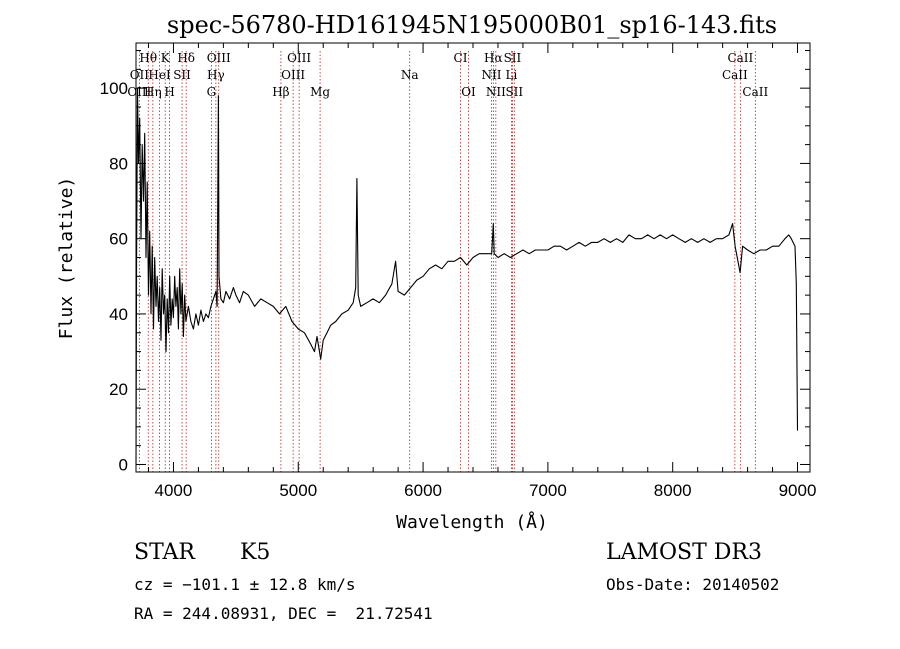 This screenshot has width=900, height=649. I want to click on redshift-readout: cz = −101.1 ± 12.8 km/s, so click(245, 584).